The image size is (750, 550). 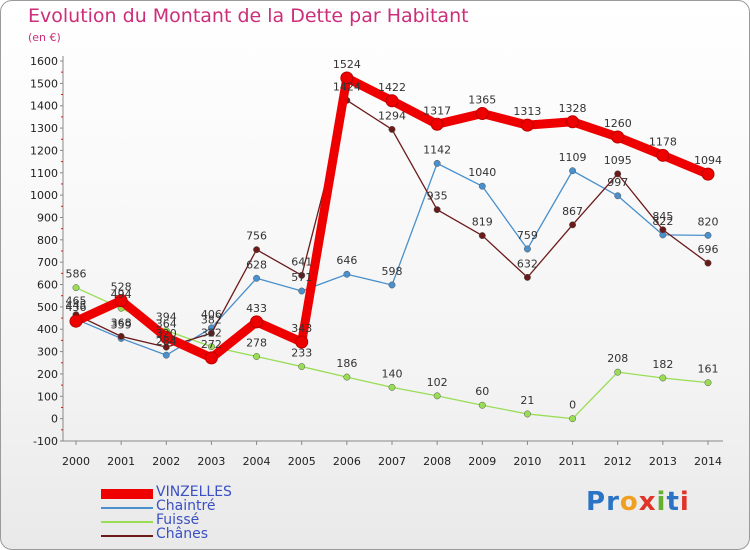 I want to click on logo-letter: x, so click(x=647, y=502).